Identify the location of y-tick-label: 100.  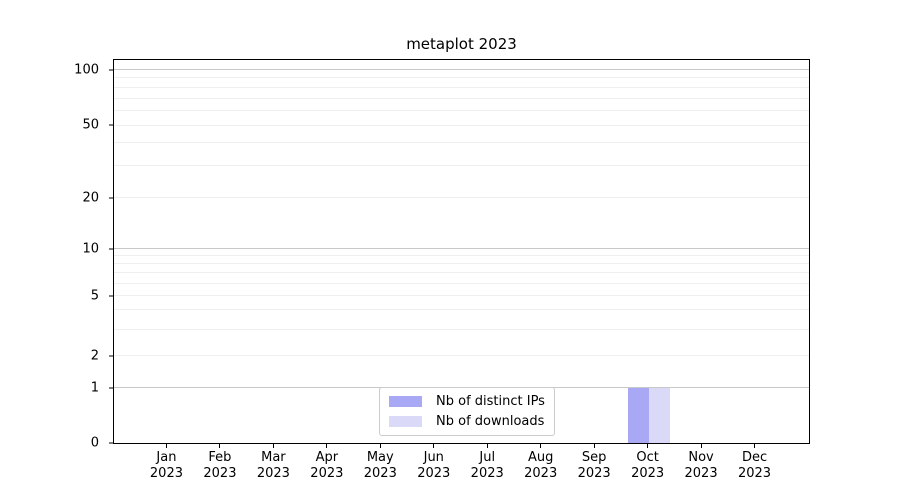
(86, 70).